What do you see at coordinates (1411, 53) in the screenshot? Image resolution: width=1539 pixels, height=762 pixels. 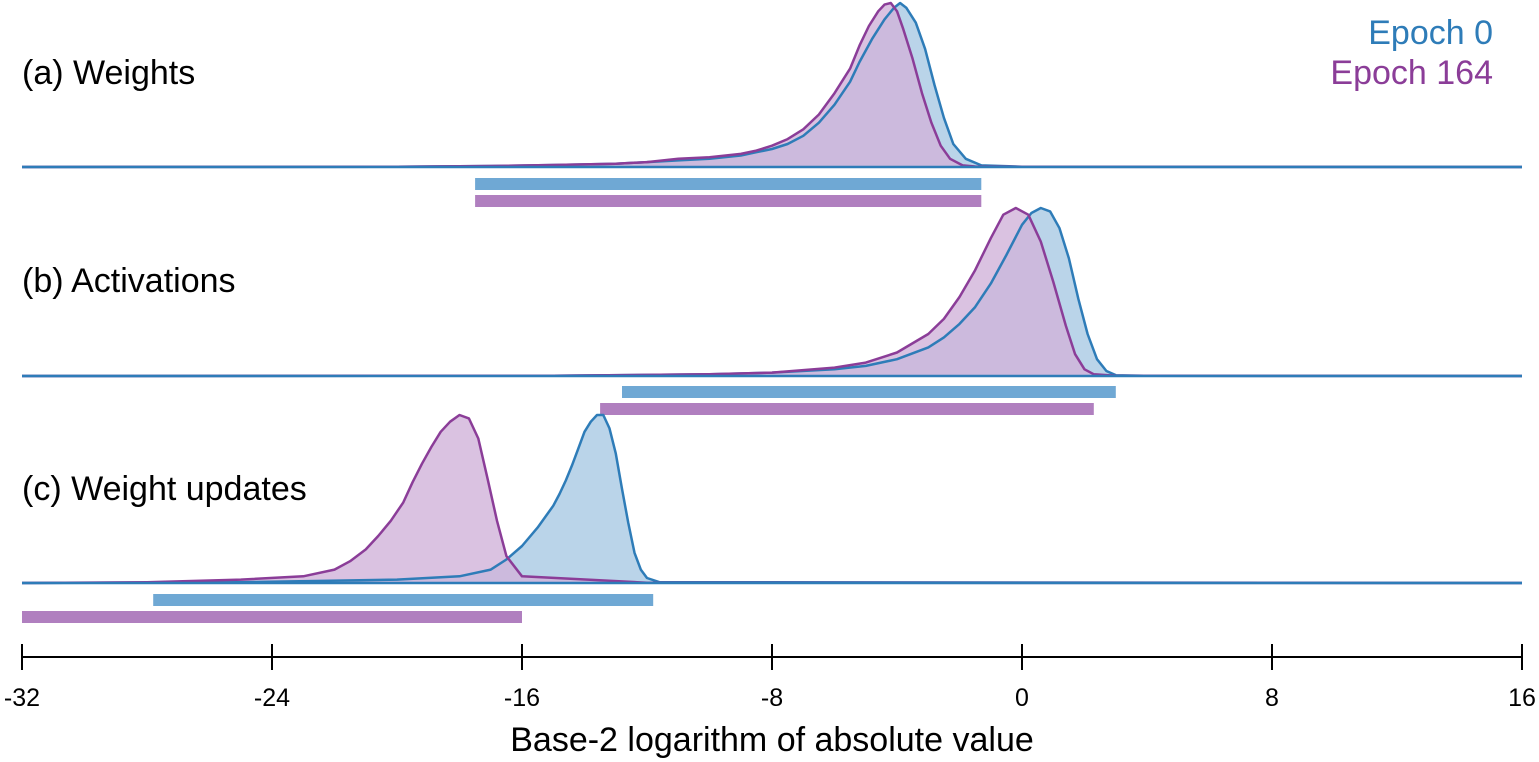 I see `legend: Epoch 0 Epoch 164` at bounding box center [1411, 53].